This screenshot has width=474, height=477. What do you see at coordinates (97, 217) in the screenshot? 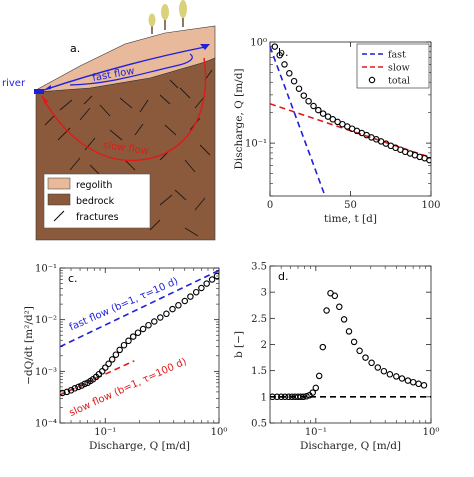
I see `legend-fractures-label: fractures` at bounding box center [97, 217].